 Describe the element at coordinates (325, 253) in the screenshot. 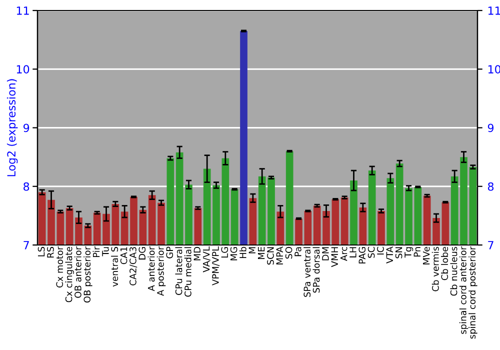

I see `x-tick-label: DM` at that location.